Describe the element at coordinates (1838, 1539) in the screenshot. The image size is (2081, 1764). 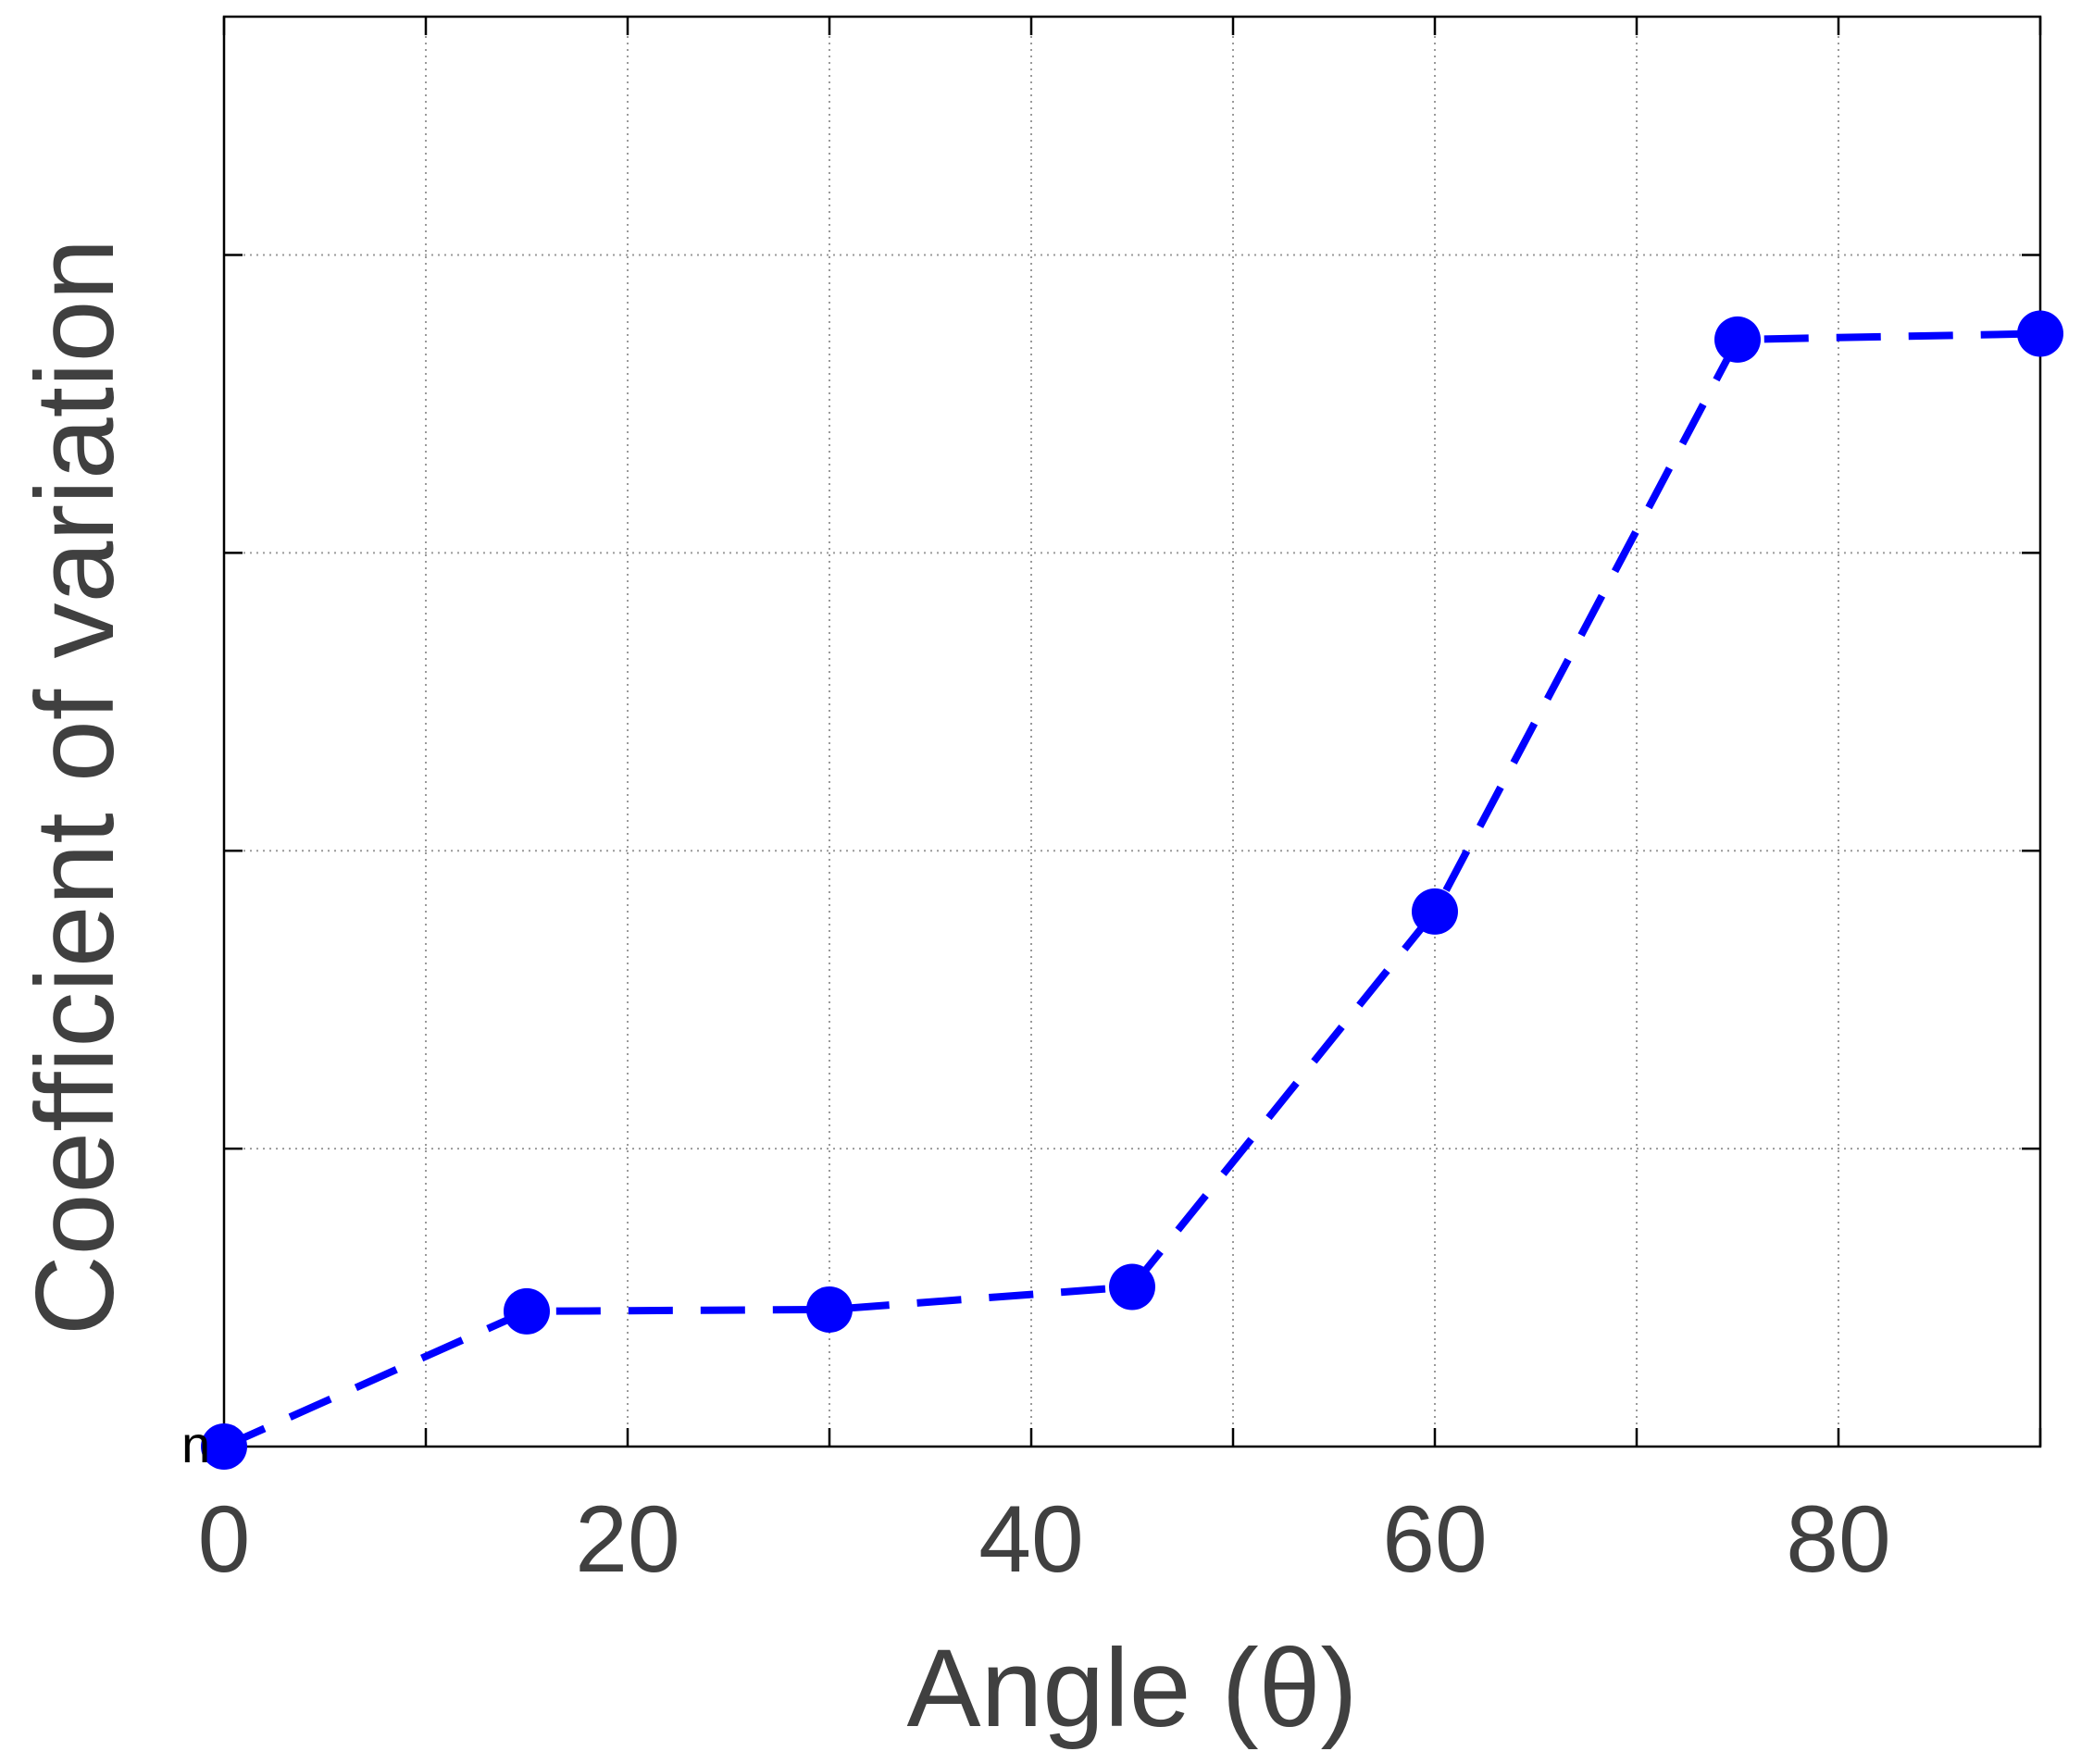
I see `x-tick-label: 80` at that location.